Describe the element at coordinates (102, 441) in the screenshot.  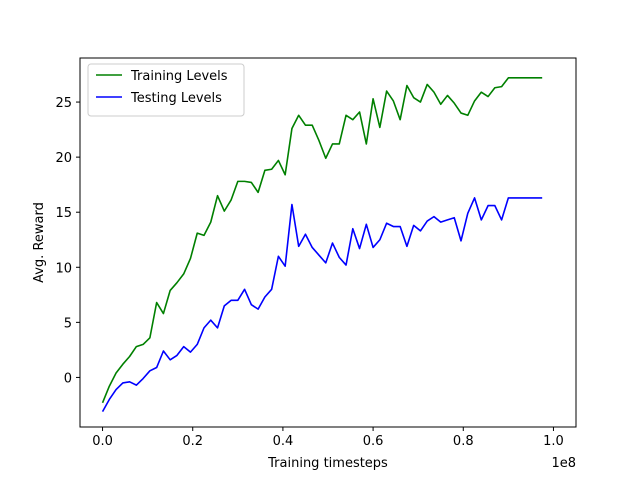
I see `x-tick-label: 0.0` at that location.